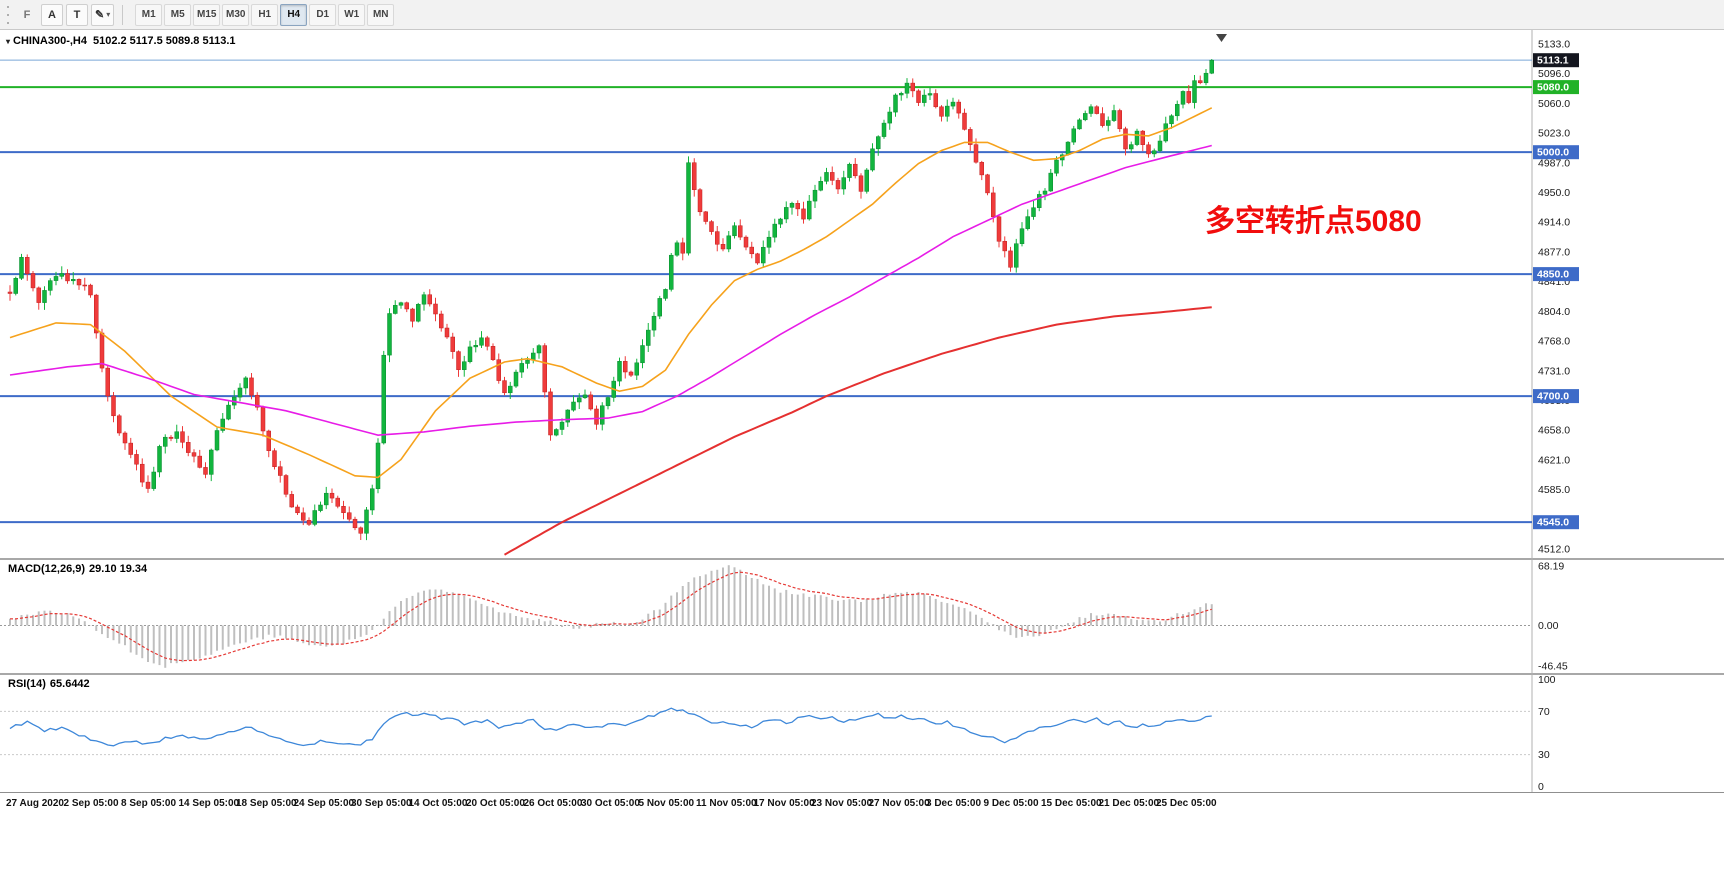 This screenshot has width=1724, height=894. What do you see at coordinates (1554, 134) in the screenshot?
I see `svg-text: 5023.0` at bounding box center [1554, 134].